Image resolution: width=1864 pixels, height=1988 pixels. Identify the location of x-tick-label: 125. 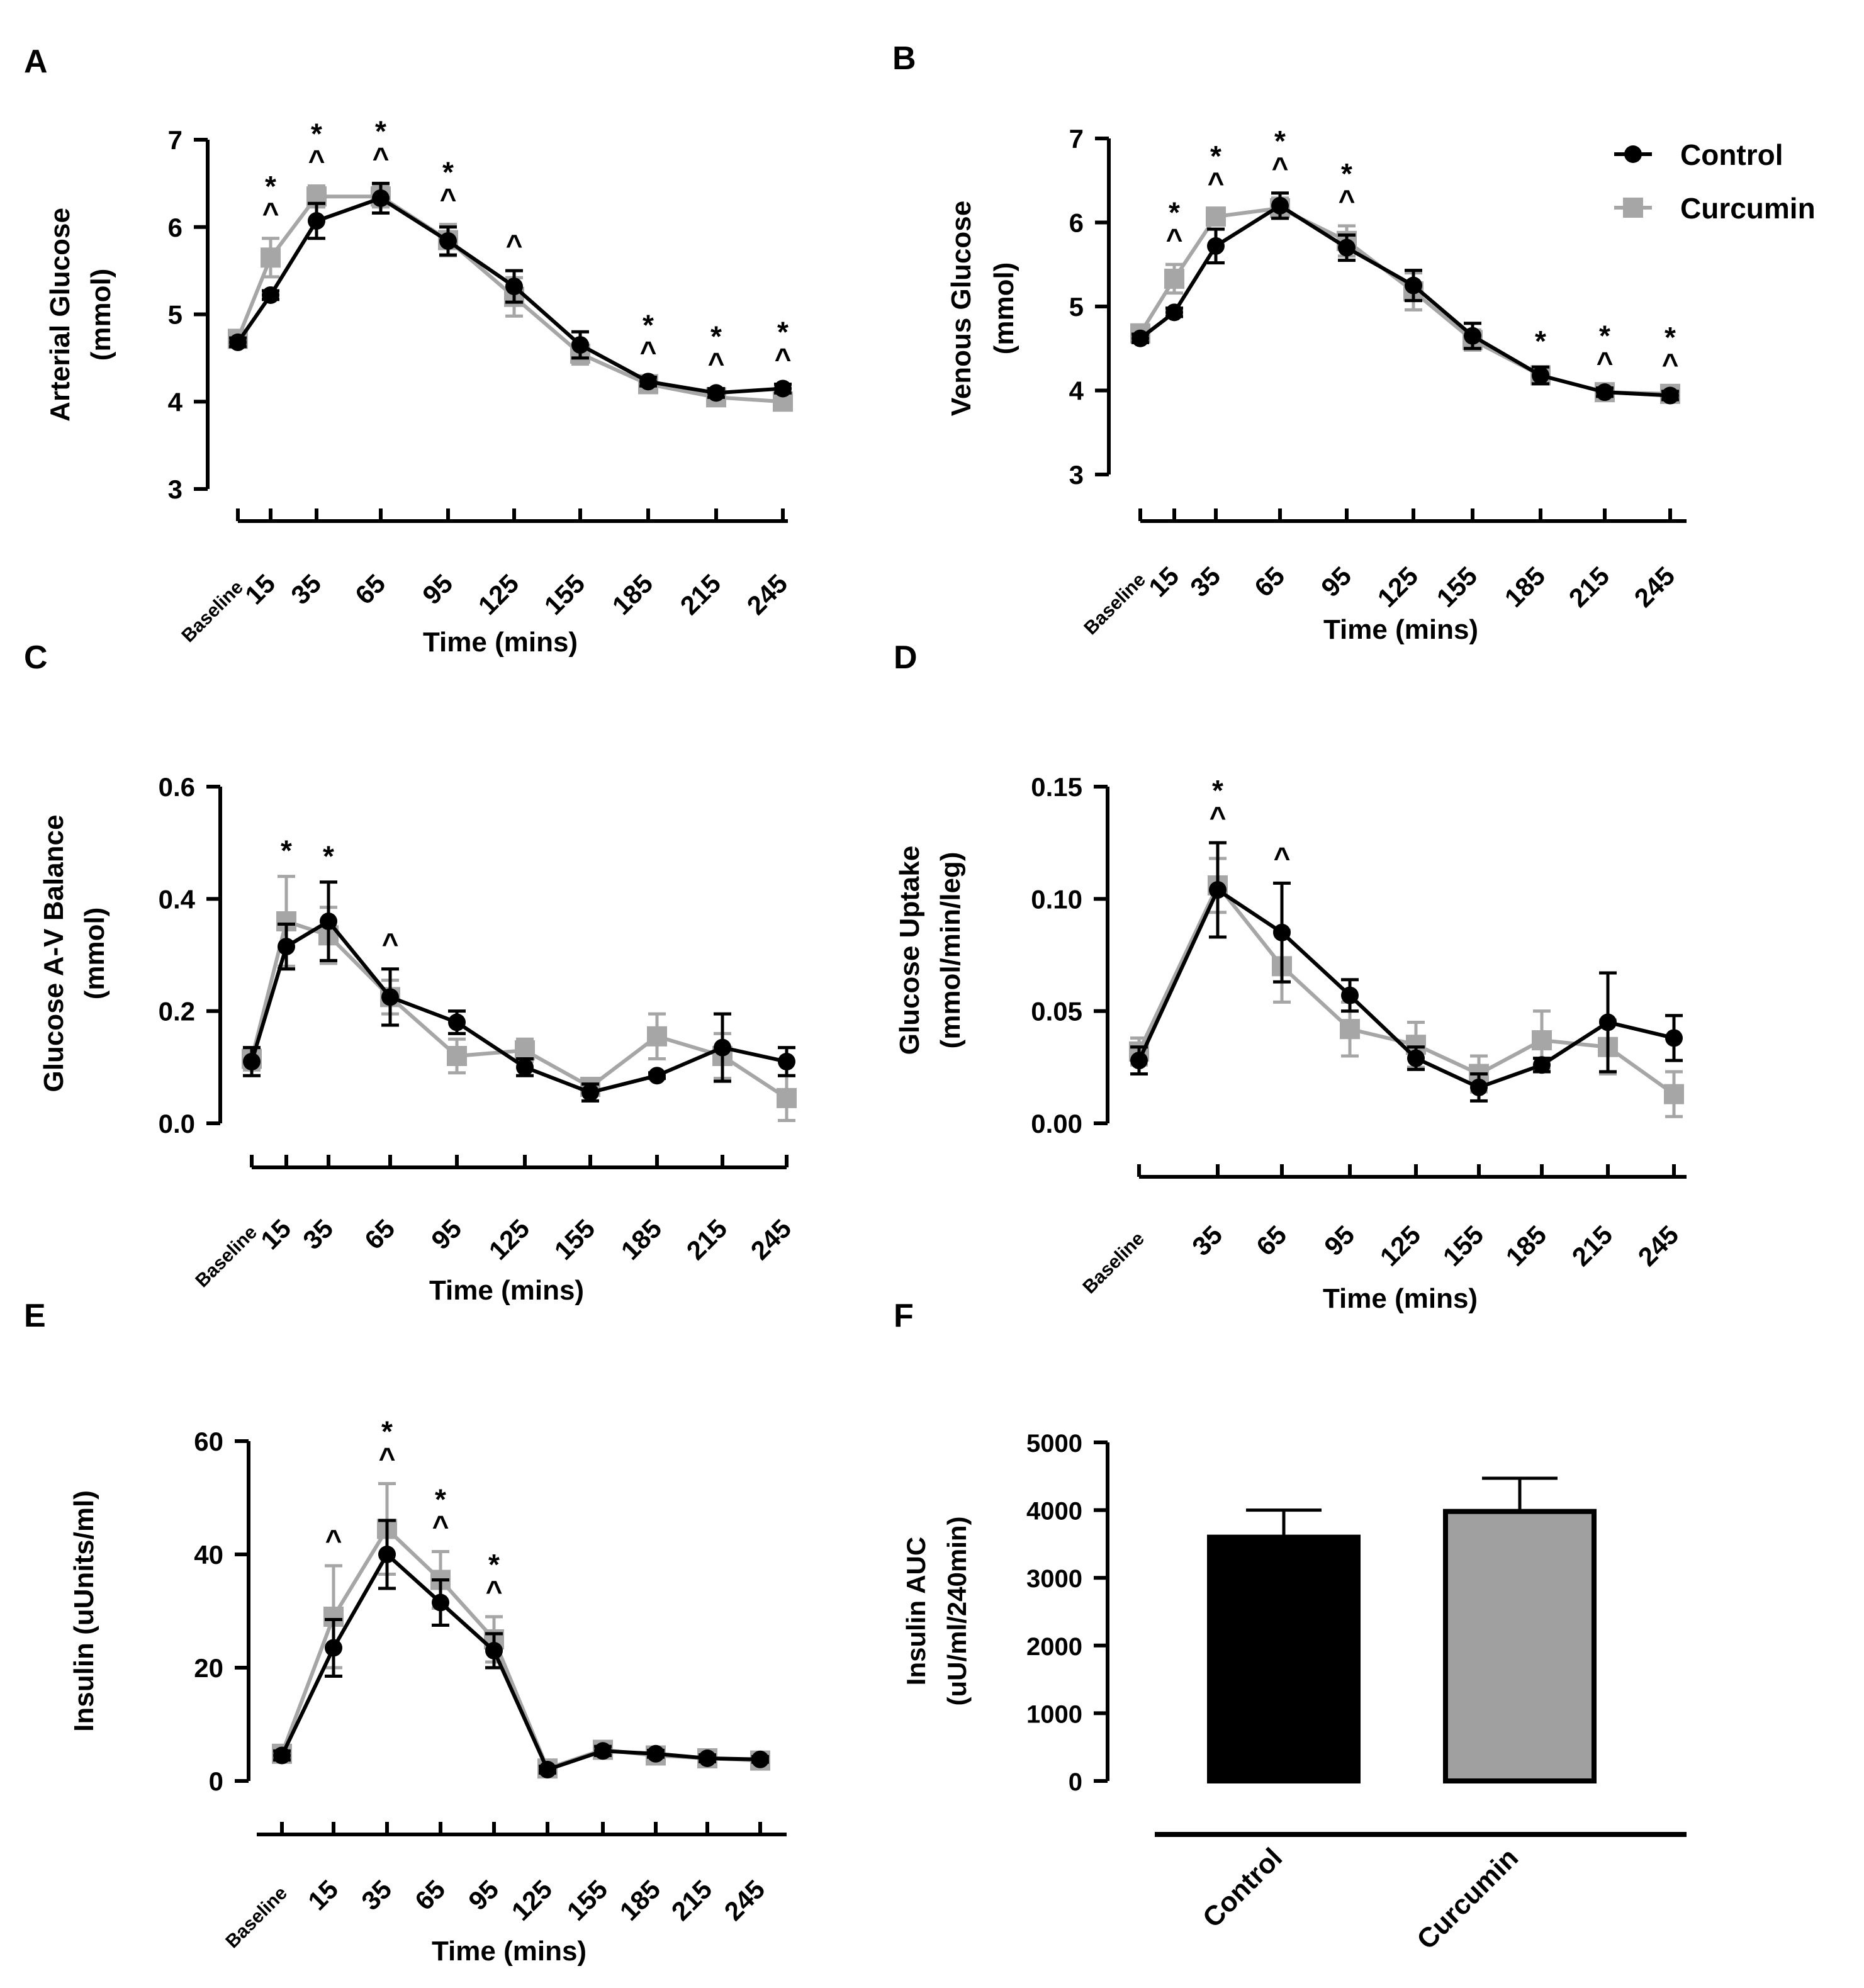
(509, 1239).